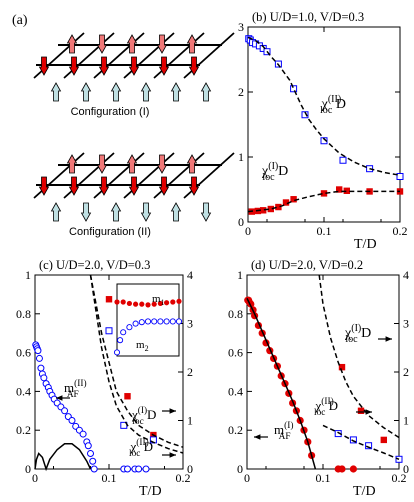 This screenshot has height=502, width=414. Describe the element at coordinates (20, 20) in the screenshot. I see `panel-a-label: (a)` at that location.